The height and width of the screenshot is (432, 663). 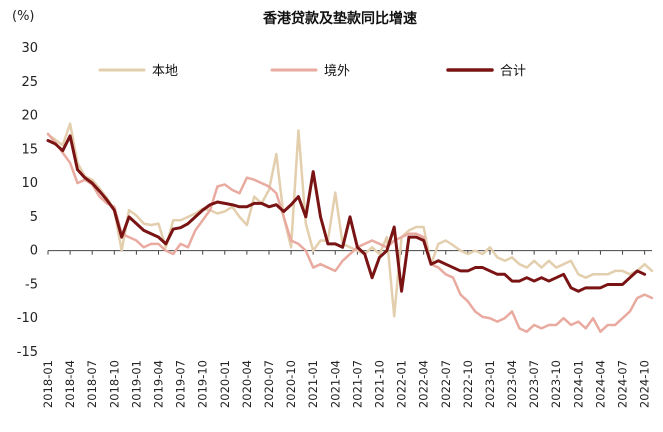 I want to click on x-tick-label: 2019-04, so click(x=158, y=384).